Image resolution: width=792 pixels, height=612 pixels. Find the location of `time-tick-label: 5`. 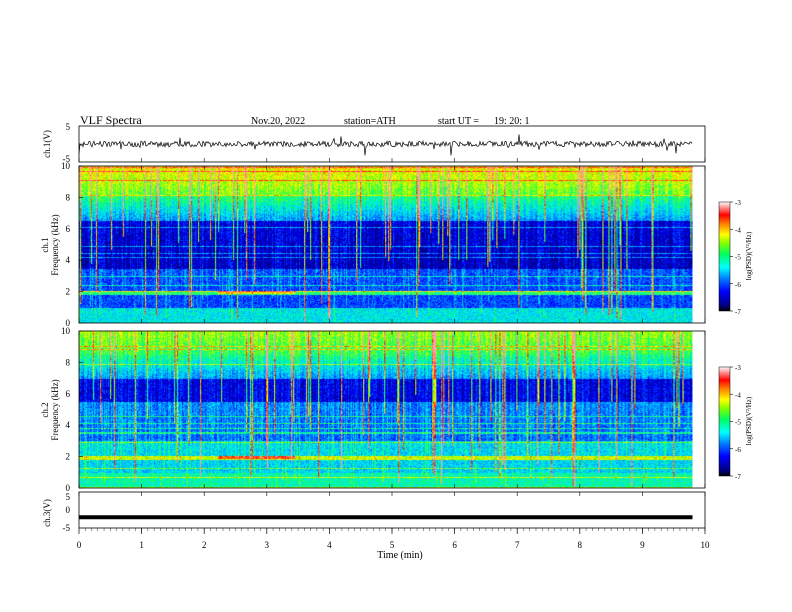

time-tick-label: 5 is located at coordinates (392, 545).